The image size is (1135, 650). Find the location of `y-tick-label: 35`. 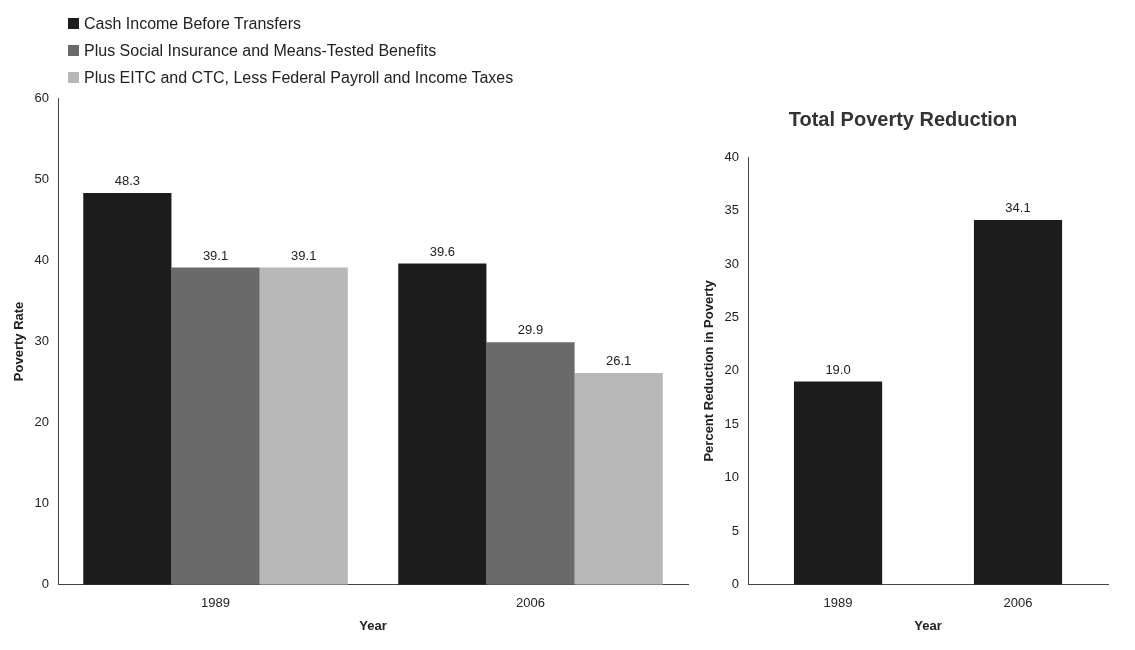

y-tick-label: 35 is located at coordinates (732, 210).